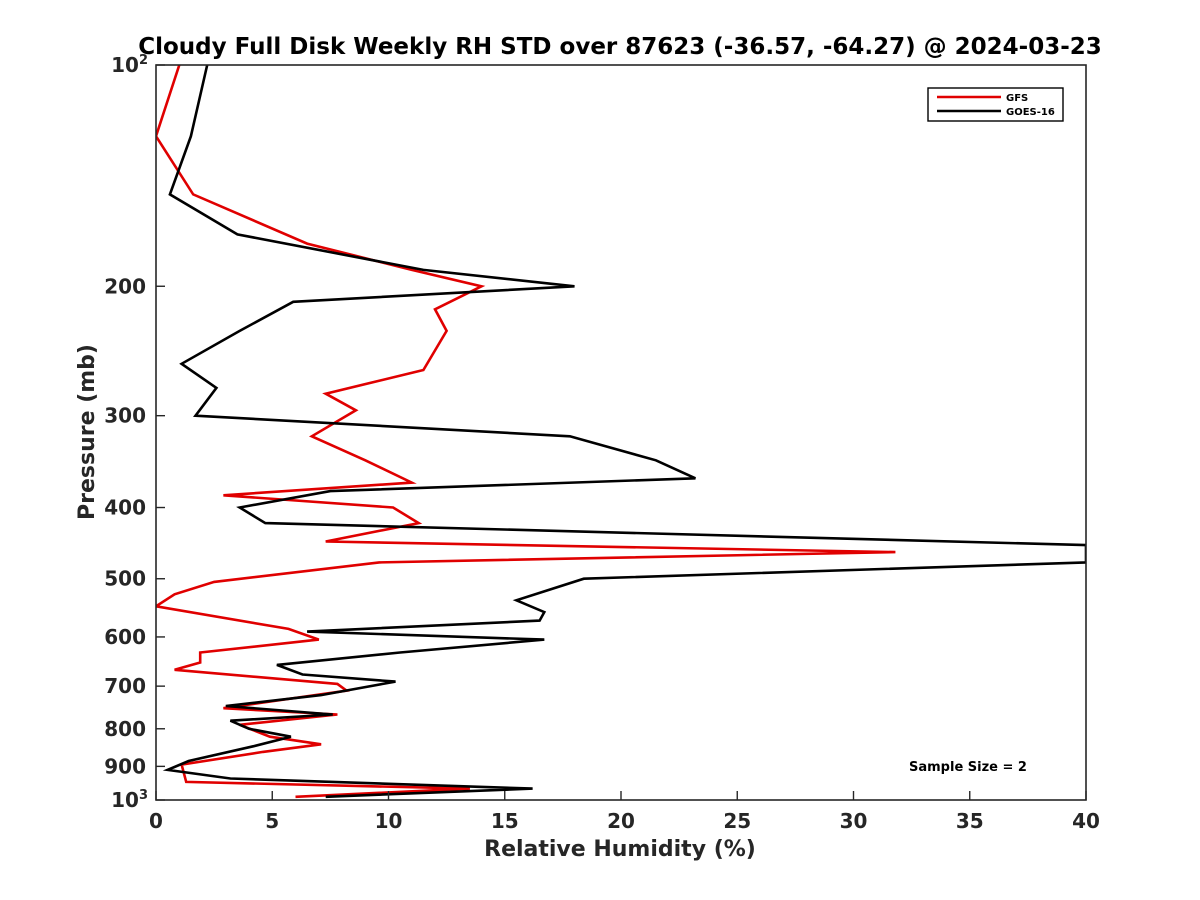 This screenshot has height=900, width=1200. Describe the element at coordinates (272, 821) in the screenshot. I see `x-tick-label: 5` at that location.